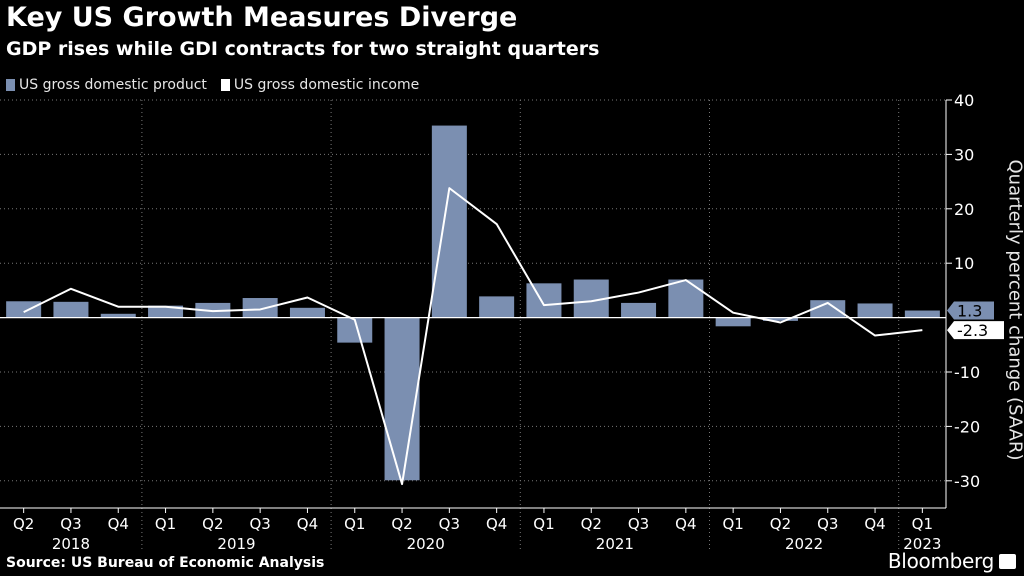 This screenshot has height=576, width=1024. What do you see at coordinates (1007, 561) in the screenshot?
I see `bloomberg-chart-icon` at bounding box center [1007, 561].